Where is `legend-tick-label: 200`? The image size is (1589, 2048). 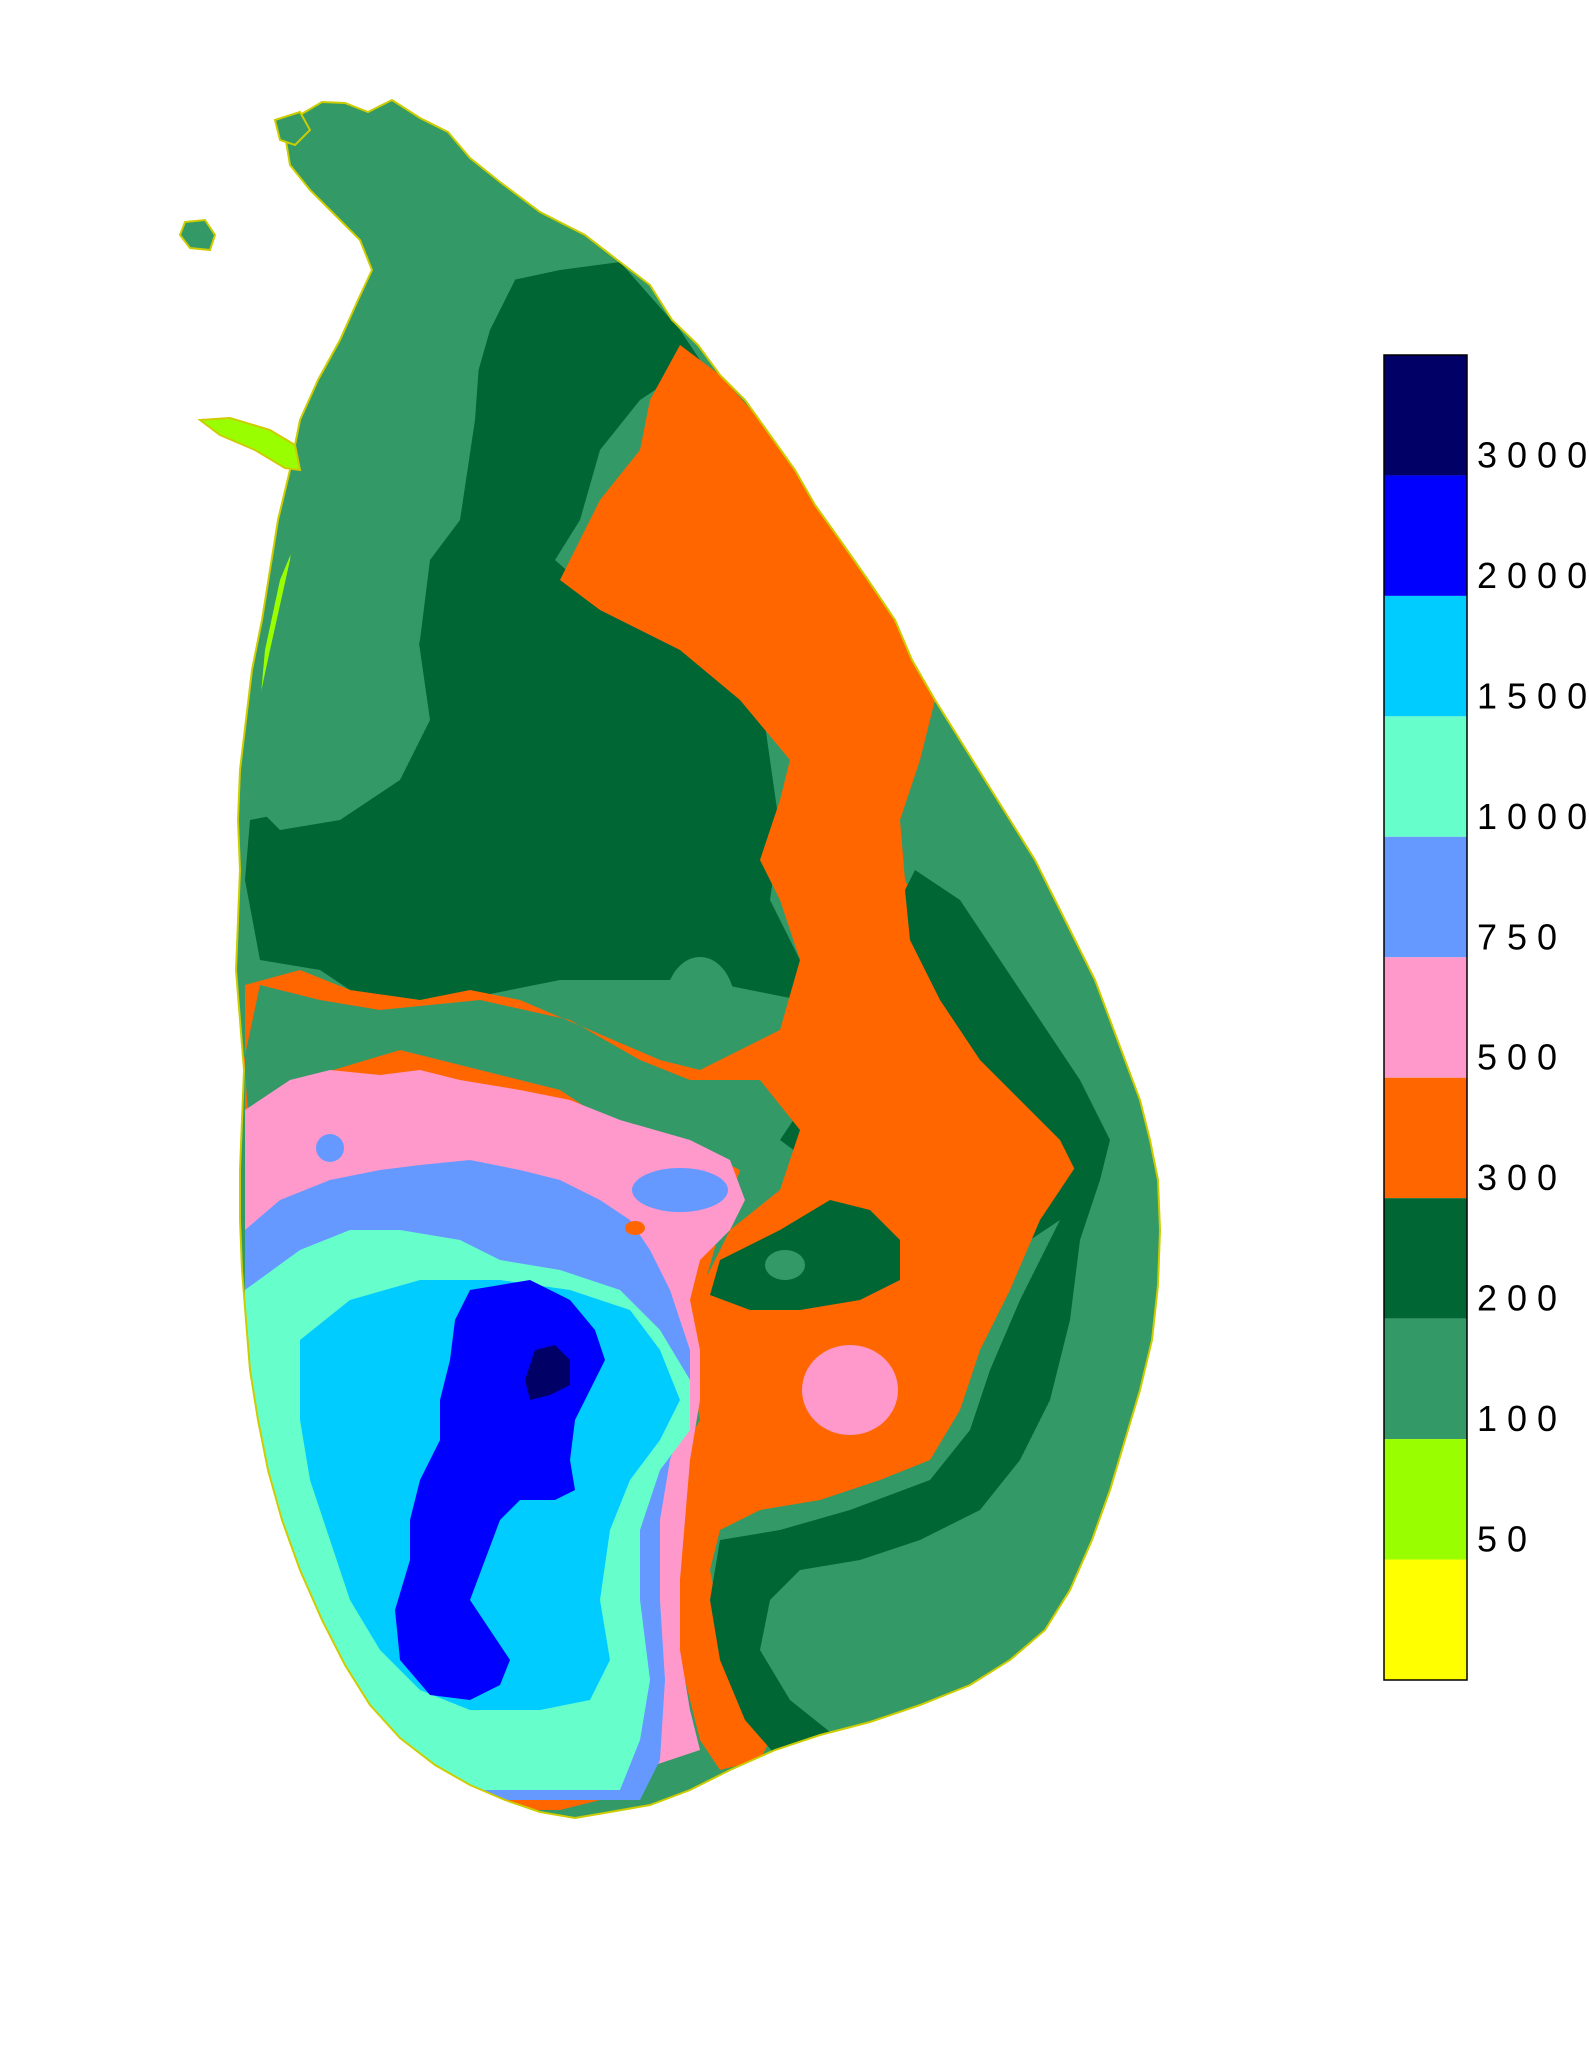
legend-tick-label: 200 is located at coordinates (1522, 1298).